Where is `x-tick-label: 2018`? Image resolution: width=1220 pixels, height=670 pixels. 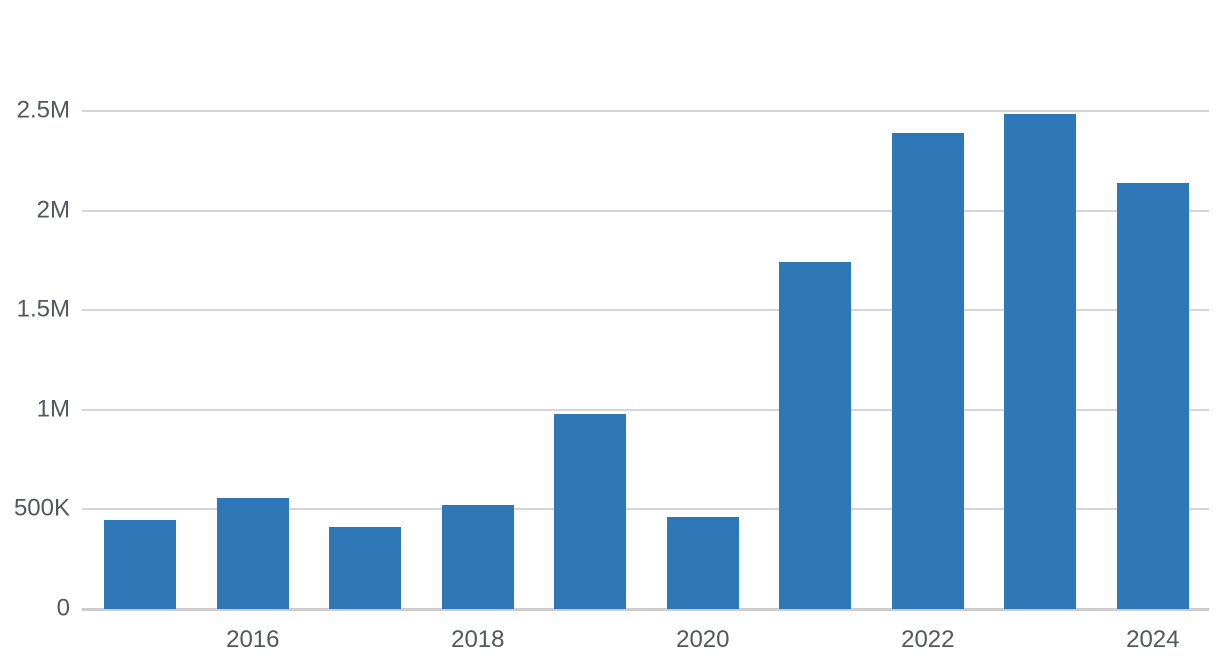 x-tick-label: 2018 is located at coordinates (478, 639).